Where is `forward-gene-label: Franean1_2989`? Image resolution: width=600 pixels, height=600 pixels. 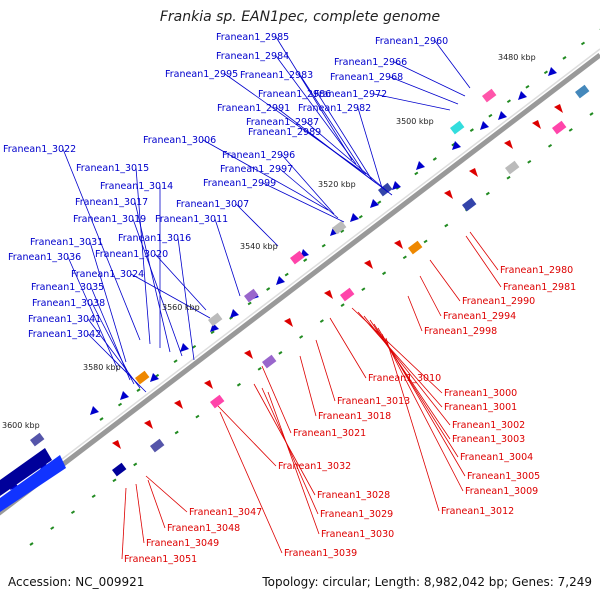 forward-gene-label: Franean1_2989 is located at coordinates (284, 132).